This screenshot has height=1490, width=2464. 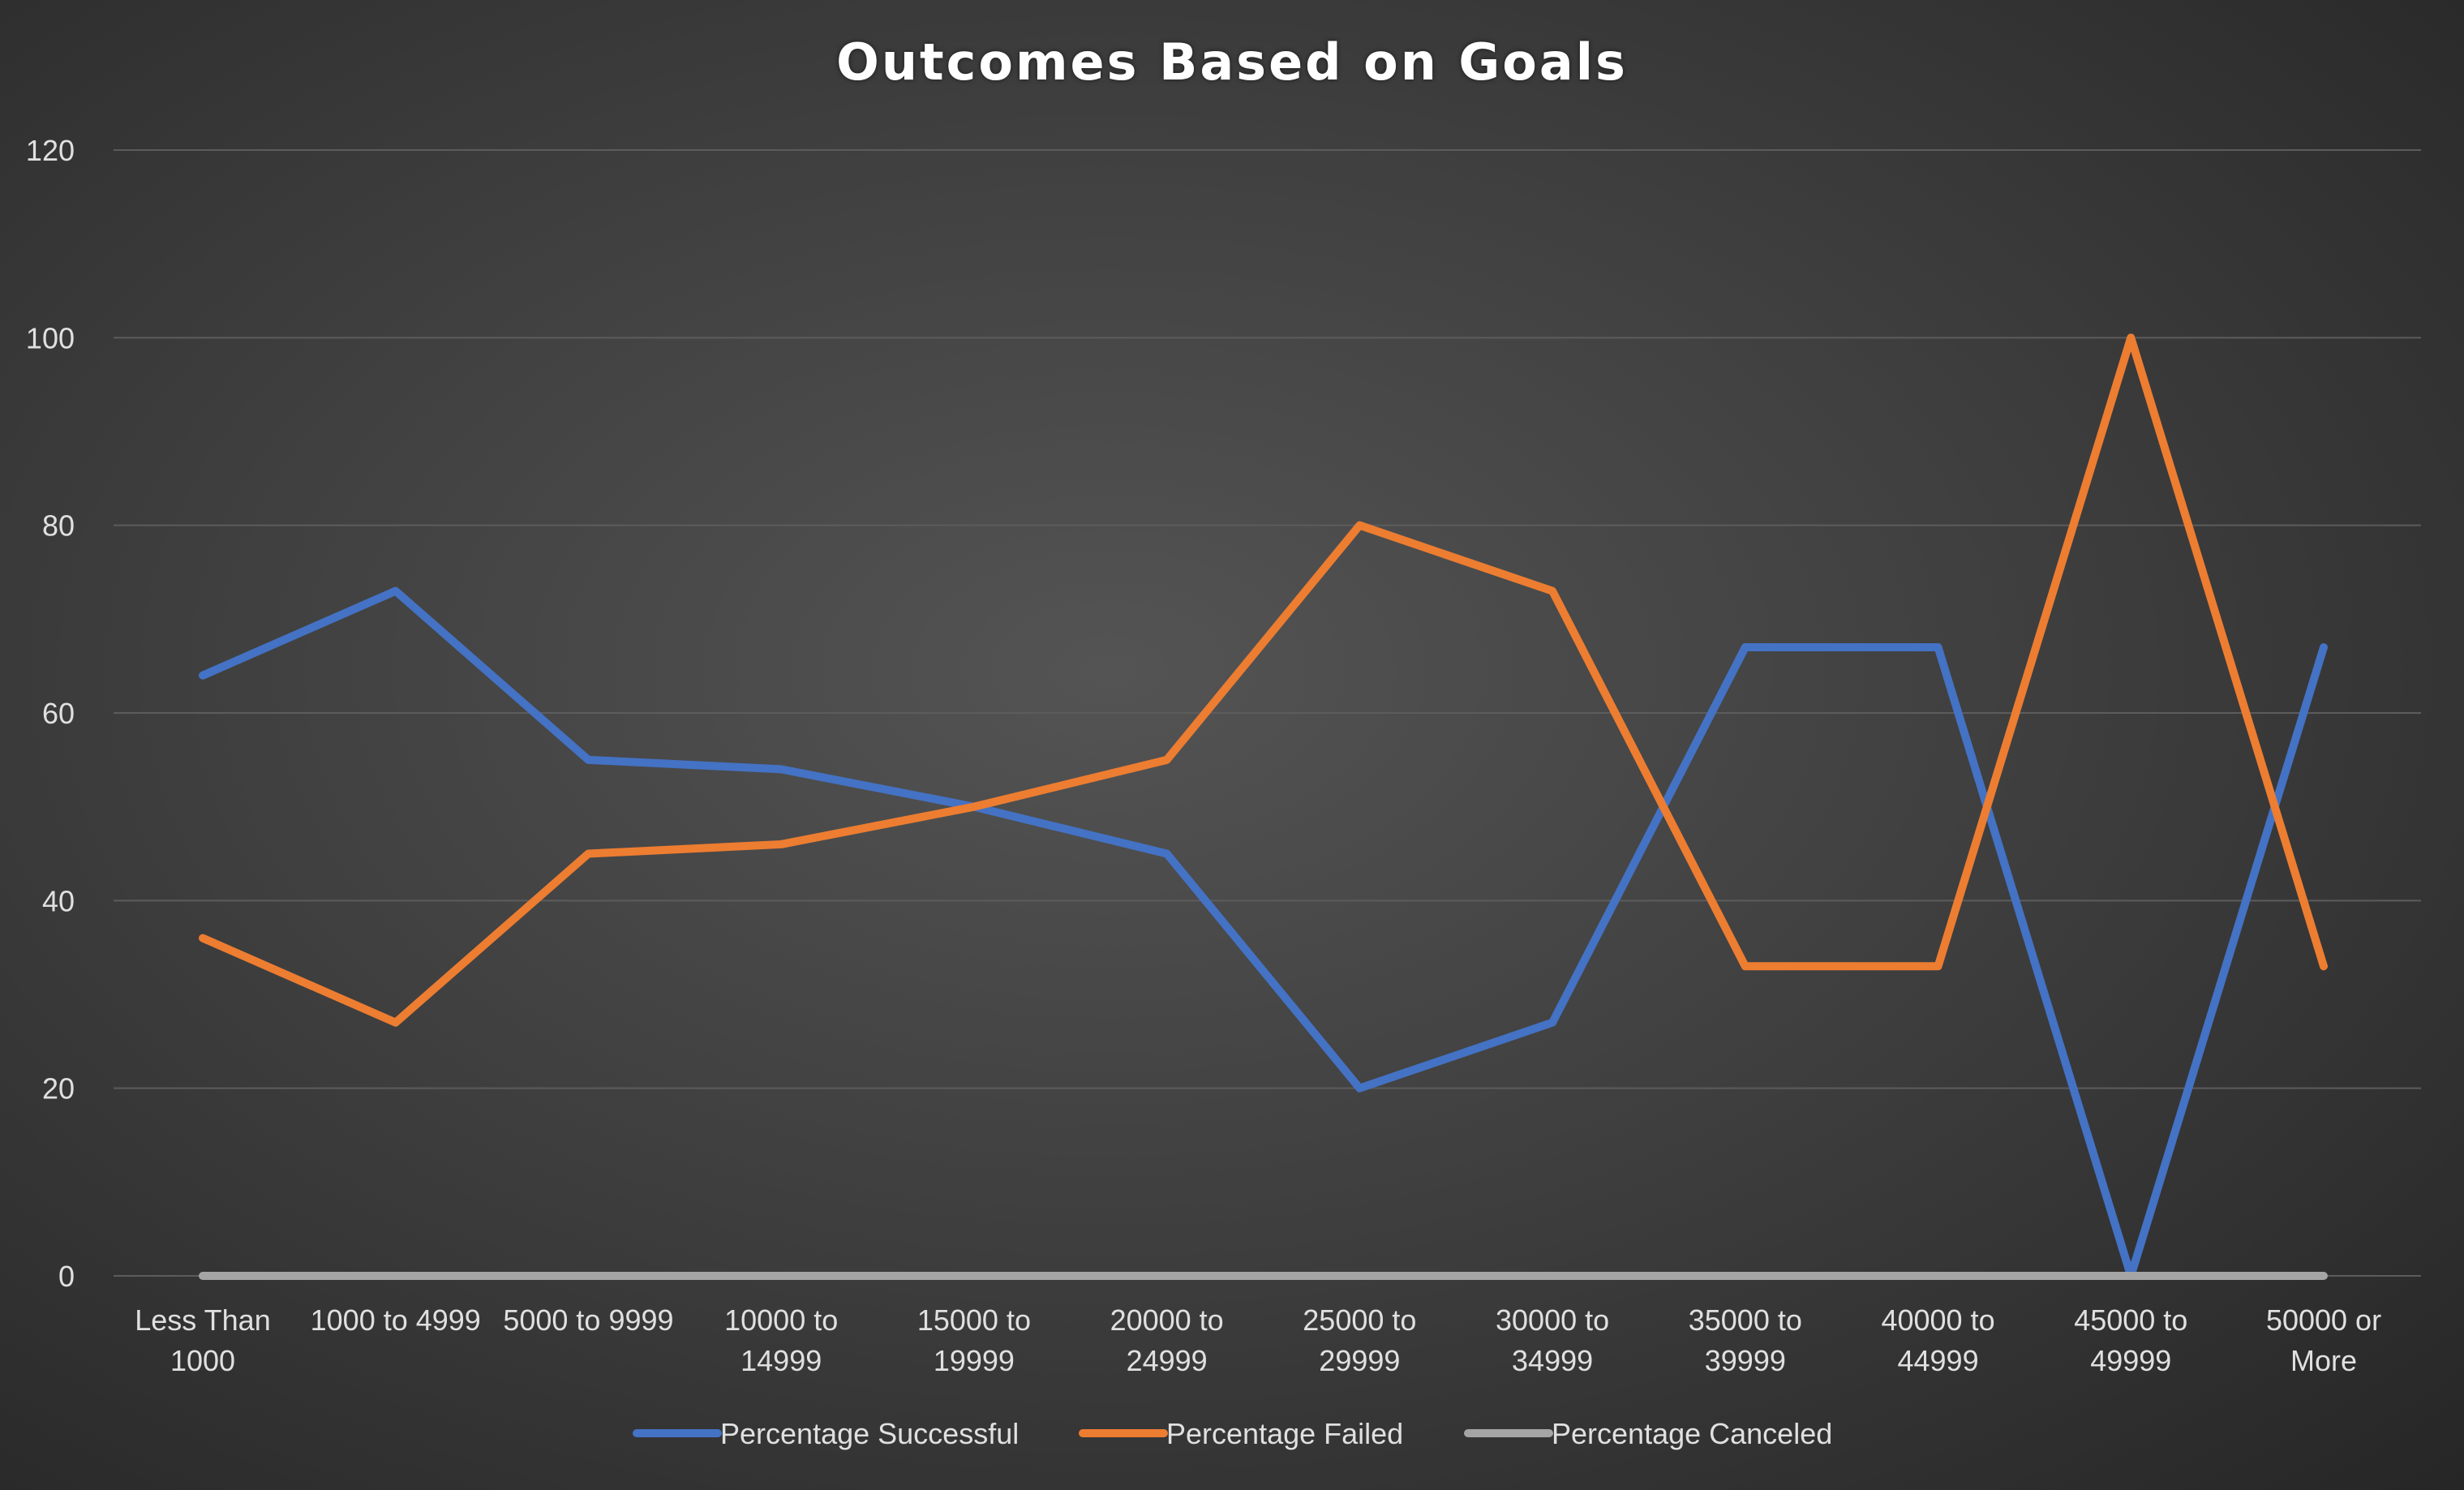 What do you see at coordinates (1284, 1433) in the screenshot?
I see `legend-label: Percentage Failed` at bounding box center [1284, 1433].